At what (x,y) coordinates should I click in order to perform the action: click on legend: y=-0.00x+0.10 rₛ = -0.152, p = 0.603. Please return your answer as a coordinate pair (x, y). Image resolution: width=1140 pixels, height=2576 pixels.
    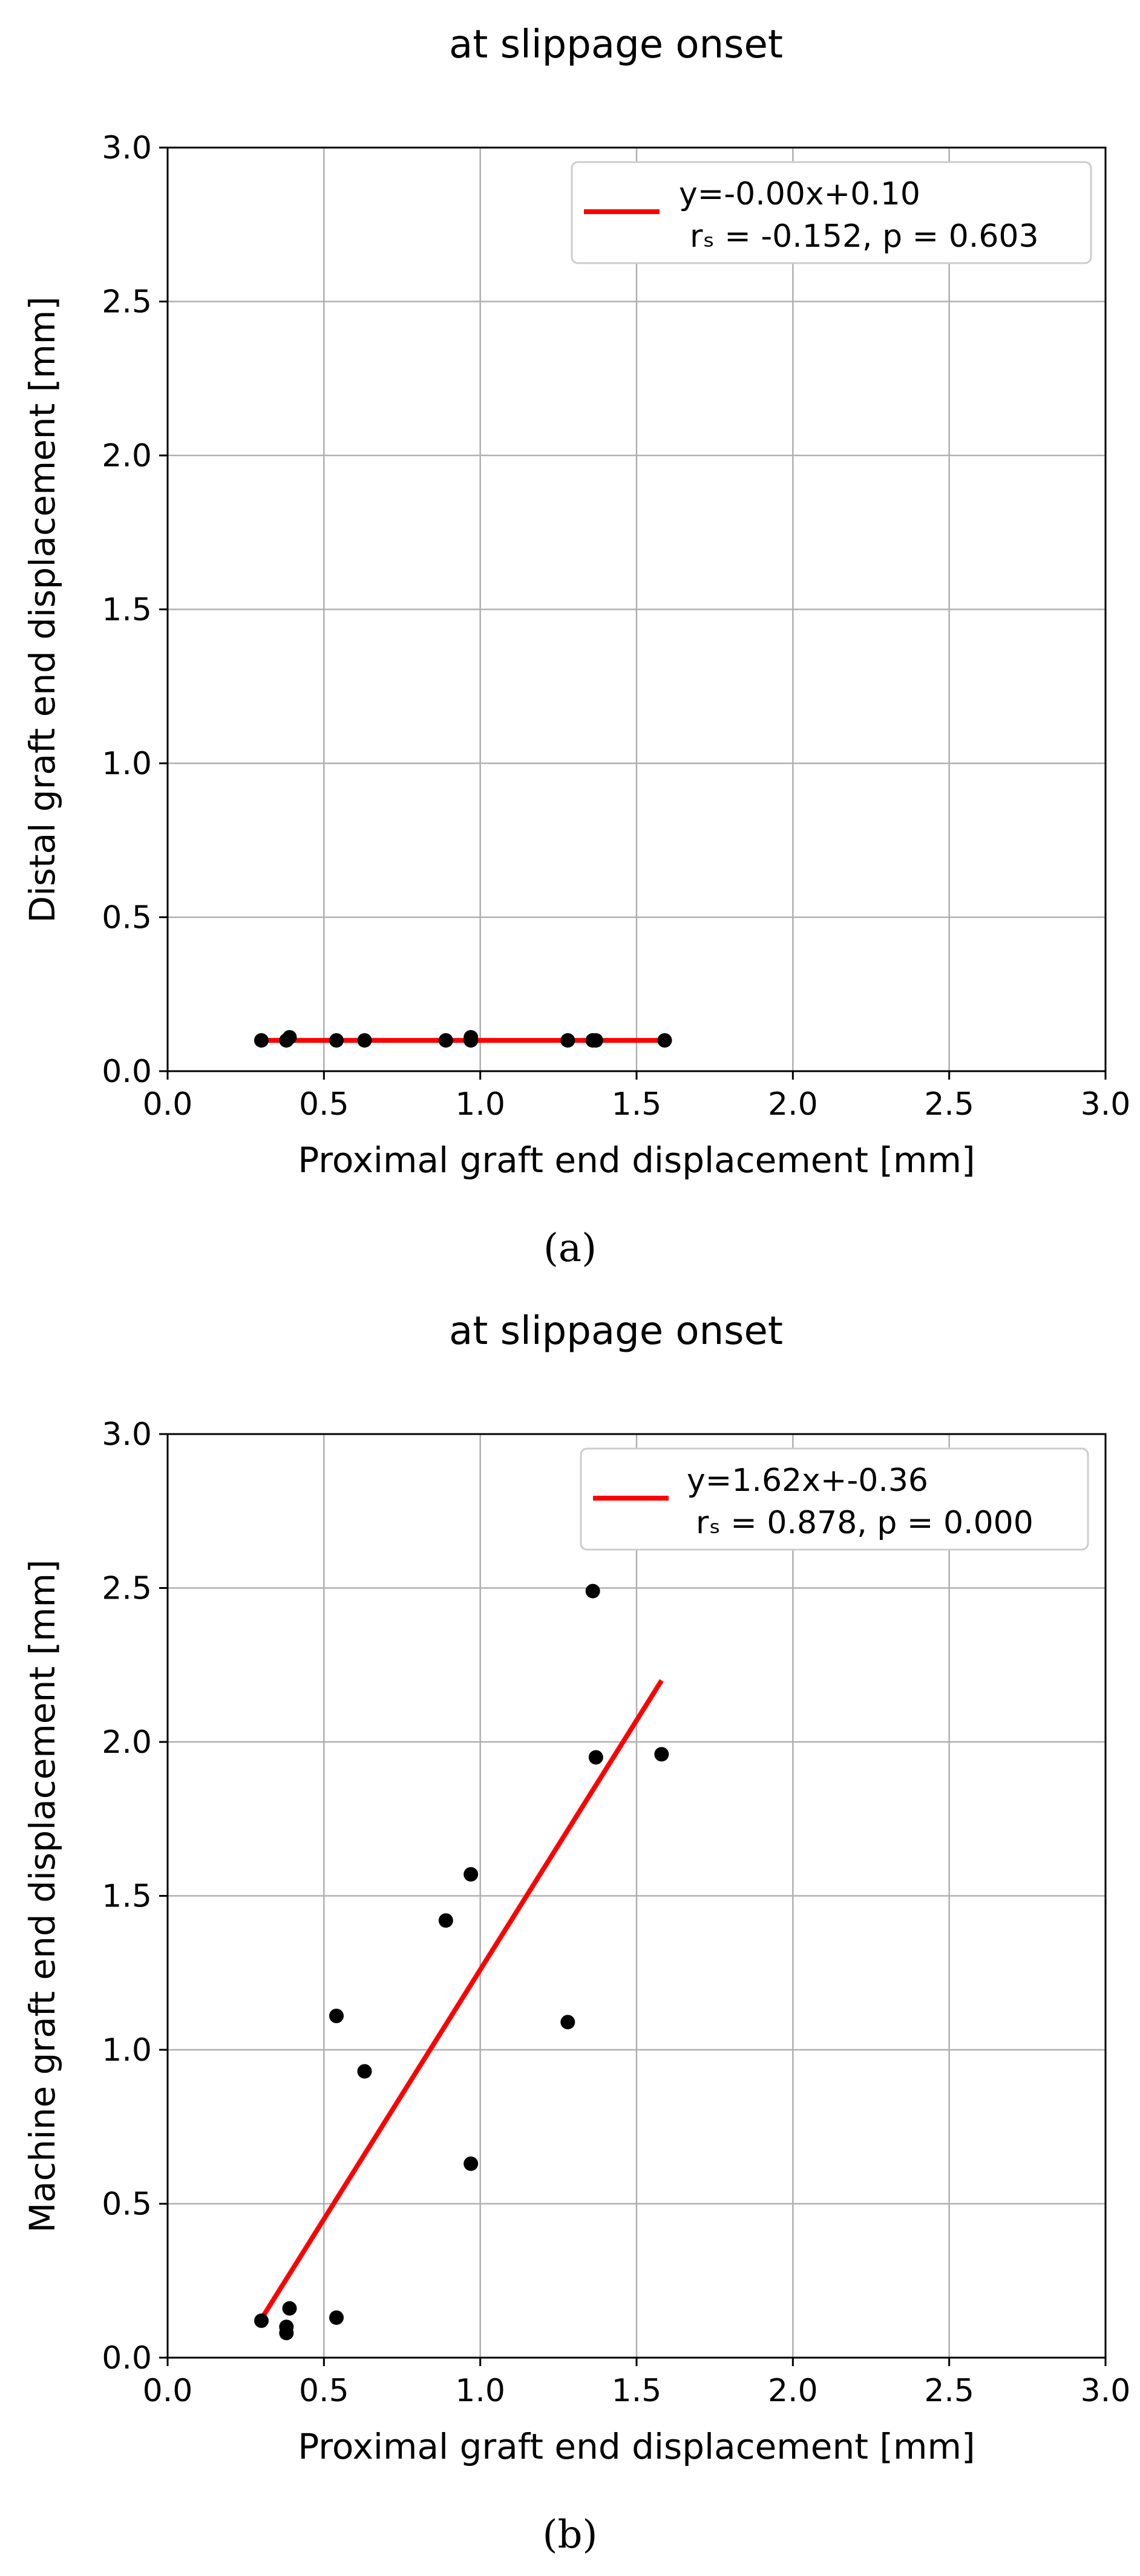
    Looking at the image, I should click on (831, 212).